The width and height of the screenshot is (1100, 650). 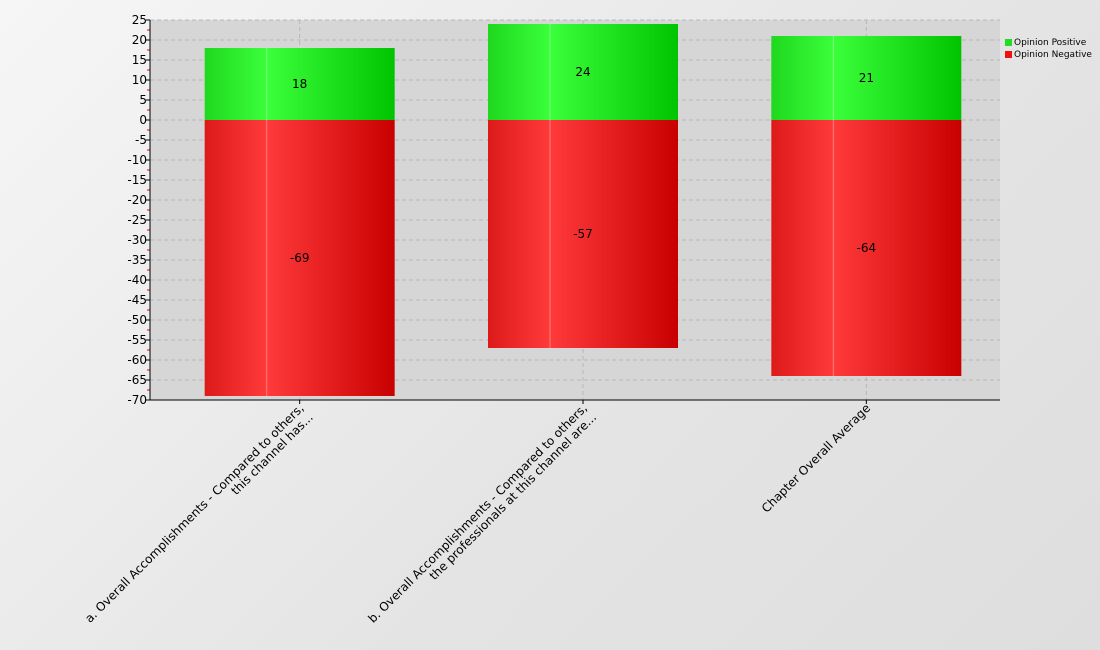 What do you see at coordinates (137, 320) in the screenshot?
I see `y-tick-label: -50` at bounding box center [137, 320].